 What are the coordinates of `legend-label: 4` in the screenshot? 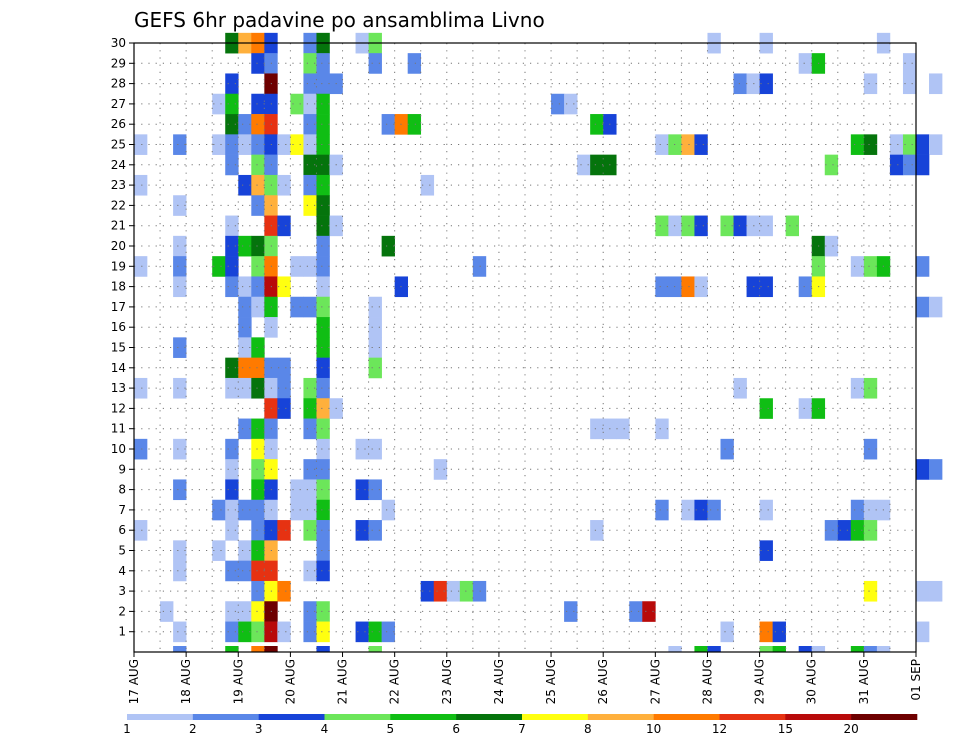 It's located at (325, 729).